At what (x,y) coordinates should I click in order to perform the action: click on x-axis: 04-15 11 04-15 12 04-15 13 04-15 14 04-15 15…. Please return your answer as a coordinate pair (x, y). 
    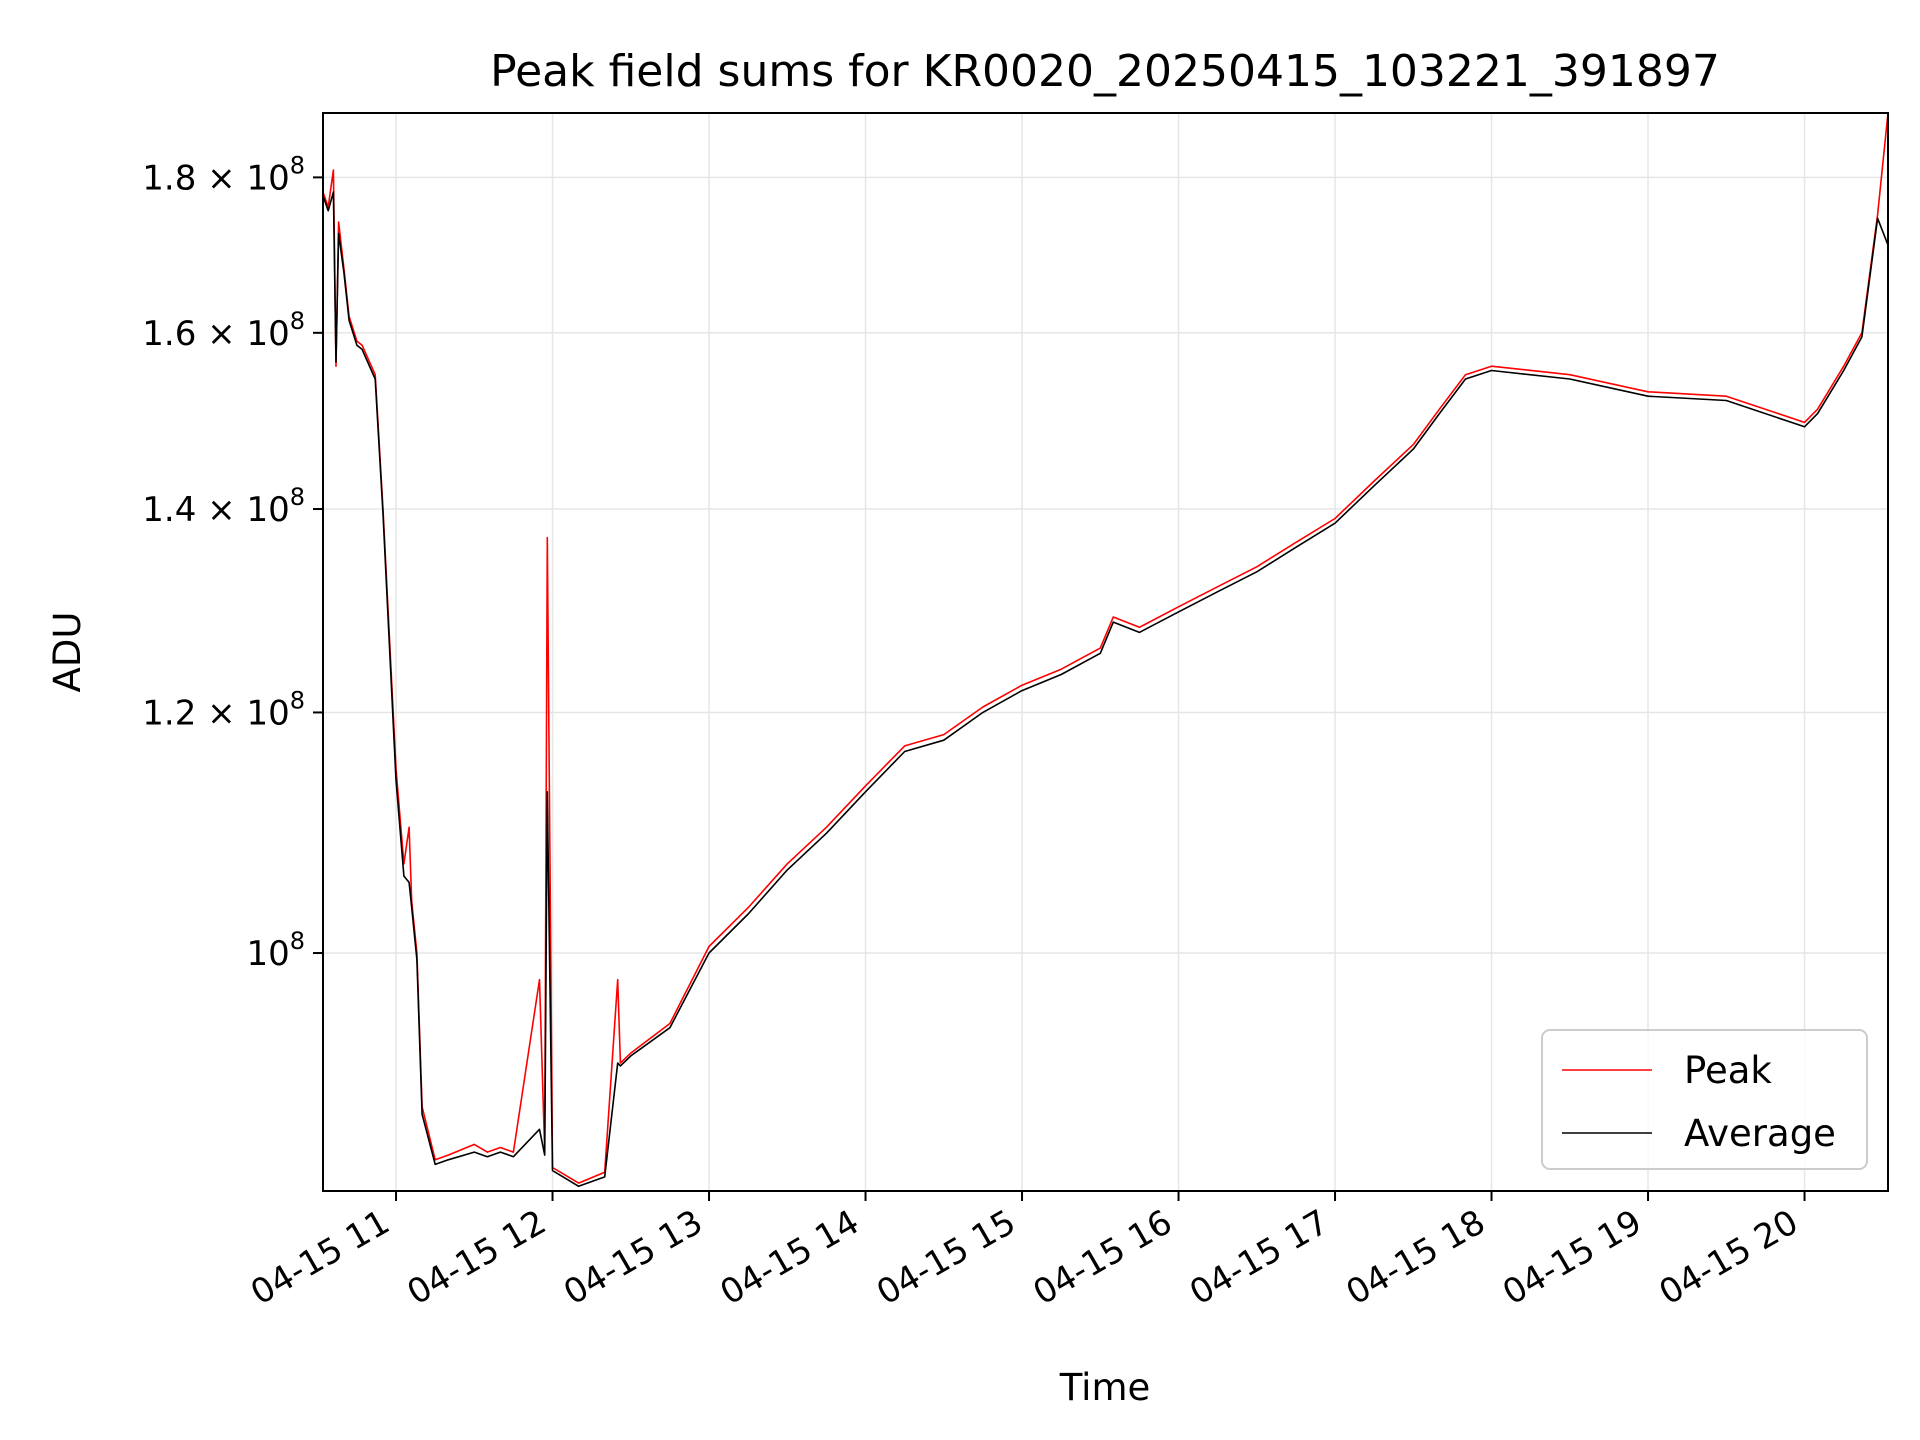
    Looking at the image, I should click on (1025, 1252).